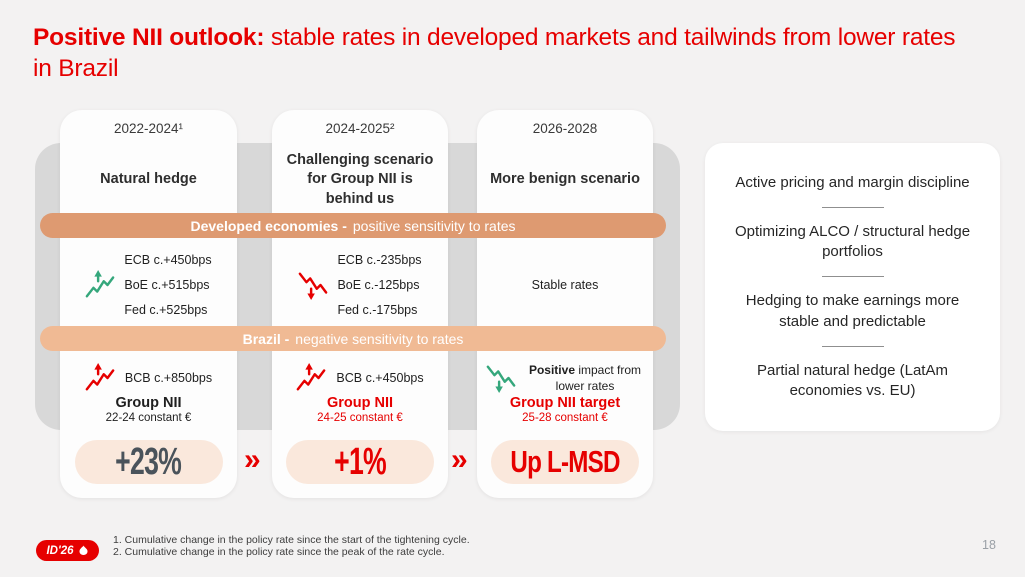  Describe the element at coordinates (268, 225) in the screenshot. I see `banner-bold: Developed economies -` at that location.